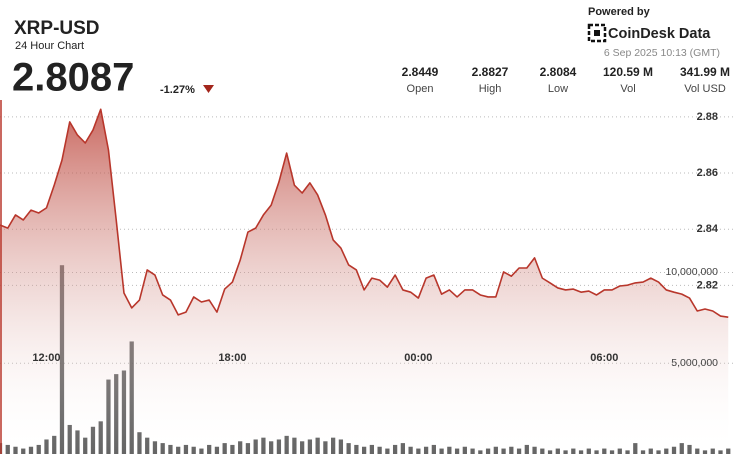  Describe the element at coordinates (490, 89) in the screenshot. I see `stat-label: High` at that location.